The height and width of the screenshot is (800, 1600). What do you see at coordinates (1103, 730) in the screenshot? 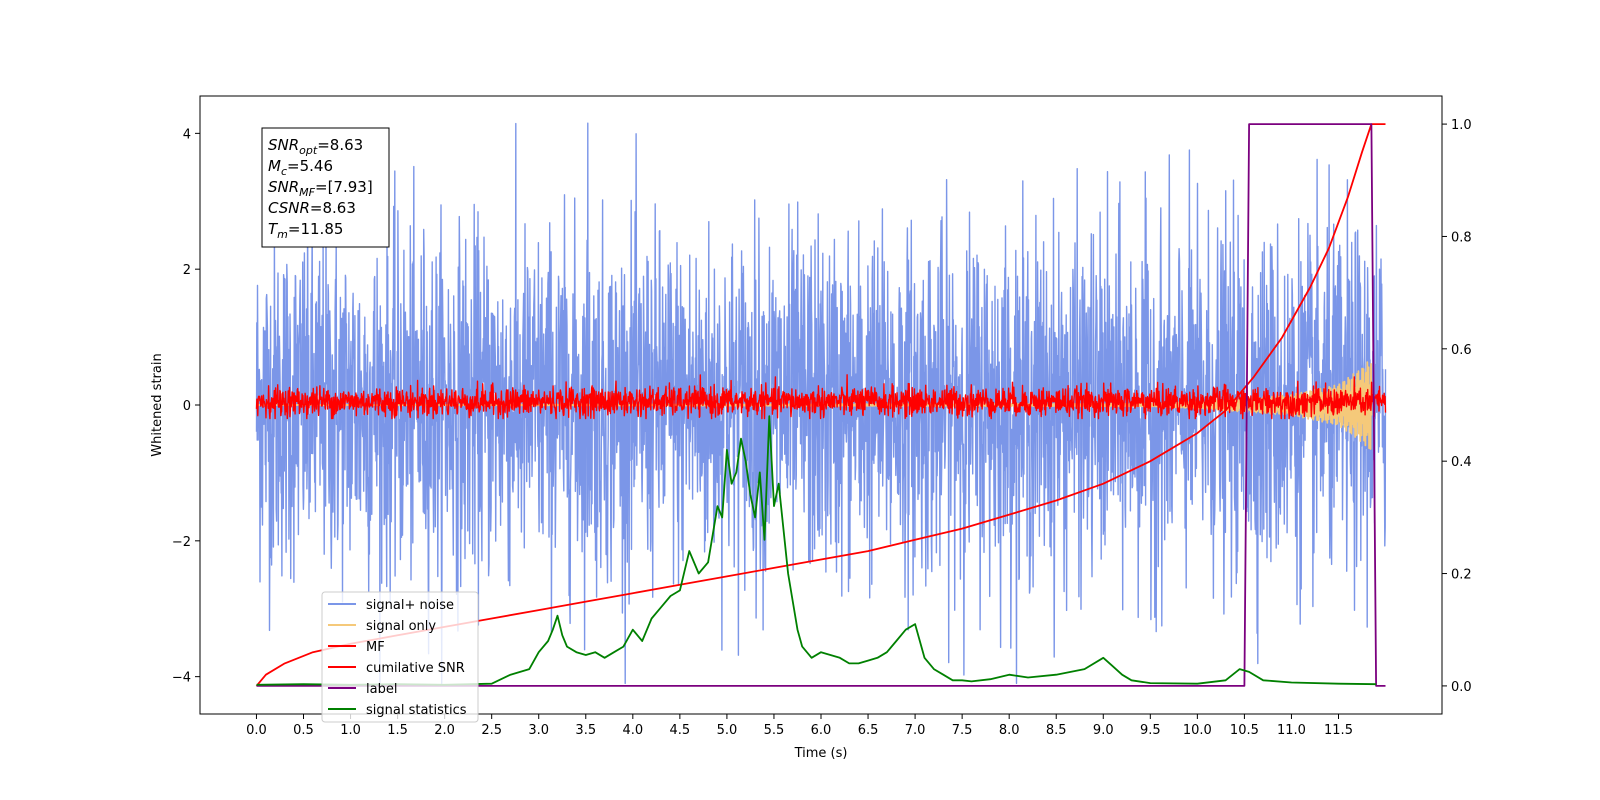
I see `x-tick-label: 9.0` at bounding box center [1103, 730].